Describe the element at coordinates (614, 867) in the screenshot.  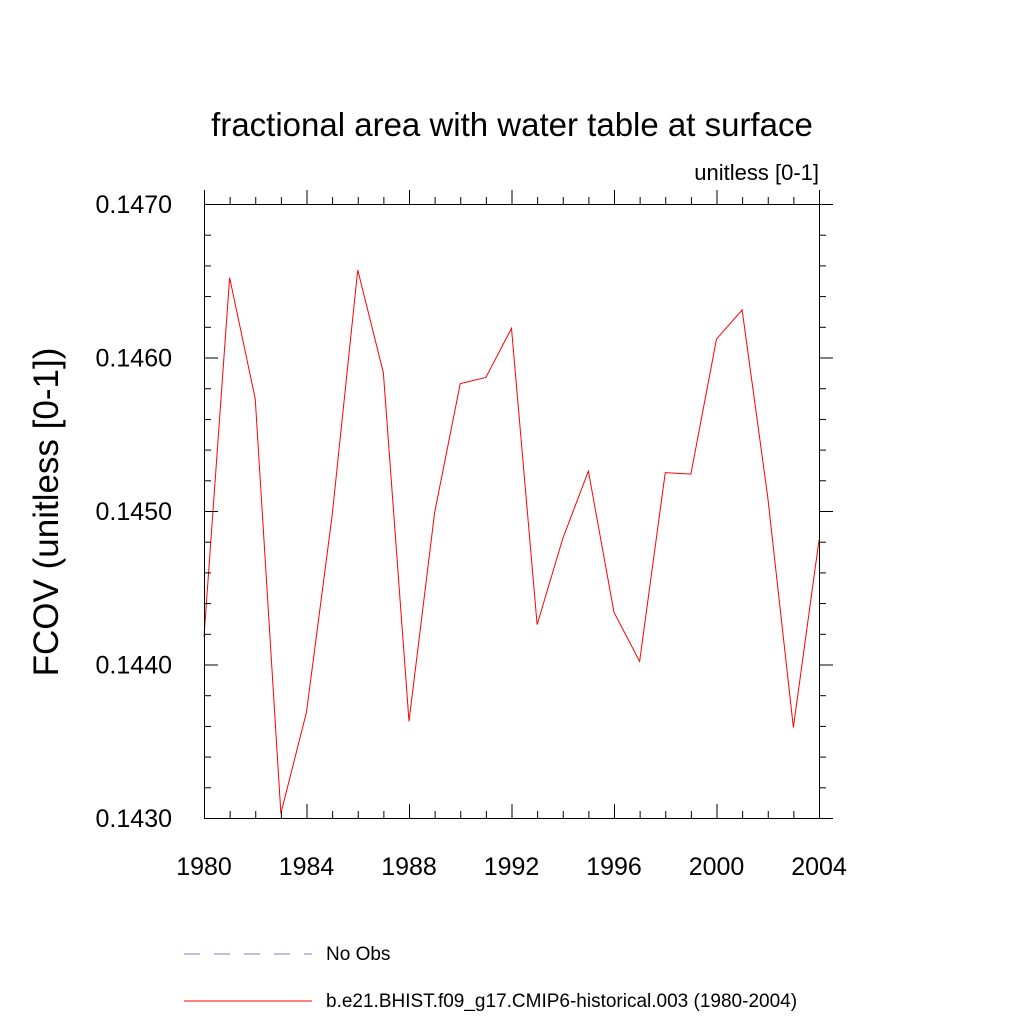
I see `x-tick-label: 1996` at that location.